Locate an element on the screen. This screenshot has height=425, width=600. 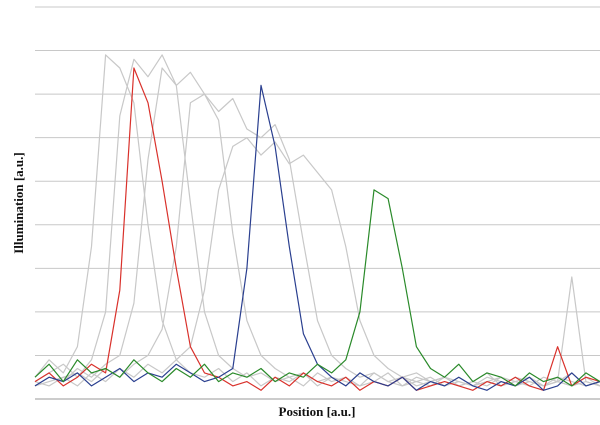
y-axis-label: Illumination [a.u.] is located at coordinates (18, 203).